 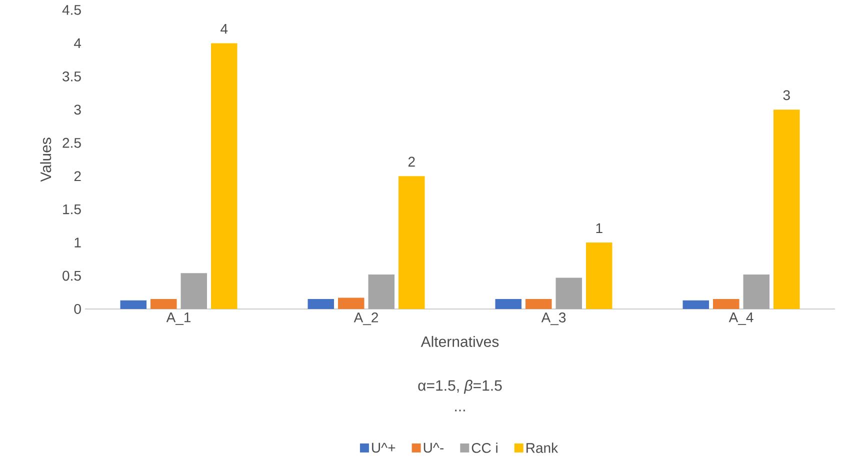 I want to click on y-tick-label: 4, so click(x=78, y=43).